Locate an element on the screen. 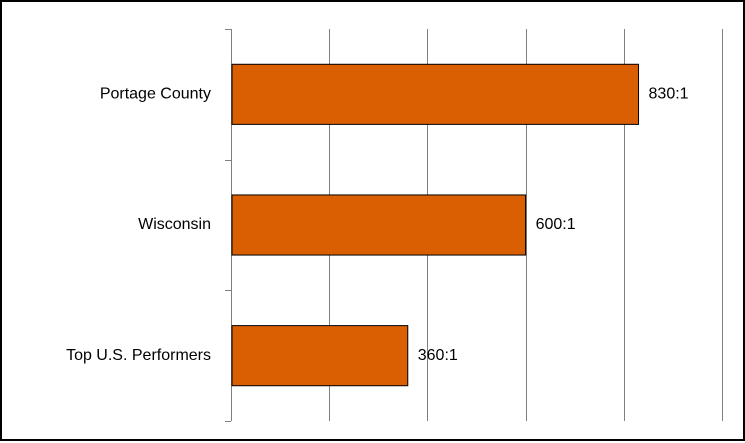  category-axis is located at coordinates (228, 225).